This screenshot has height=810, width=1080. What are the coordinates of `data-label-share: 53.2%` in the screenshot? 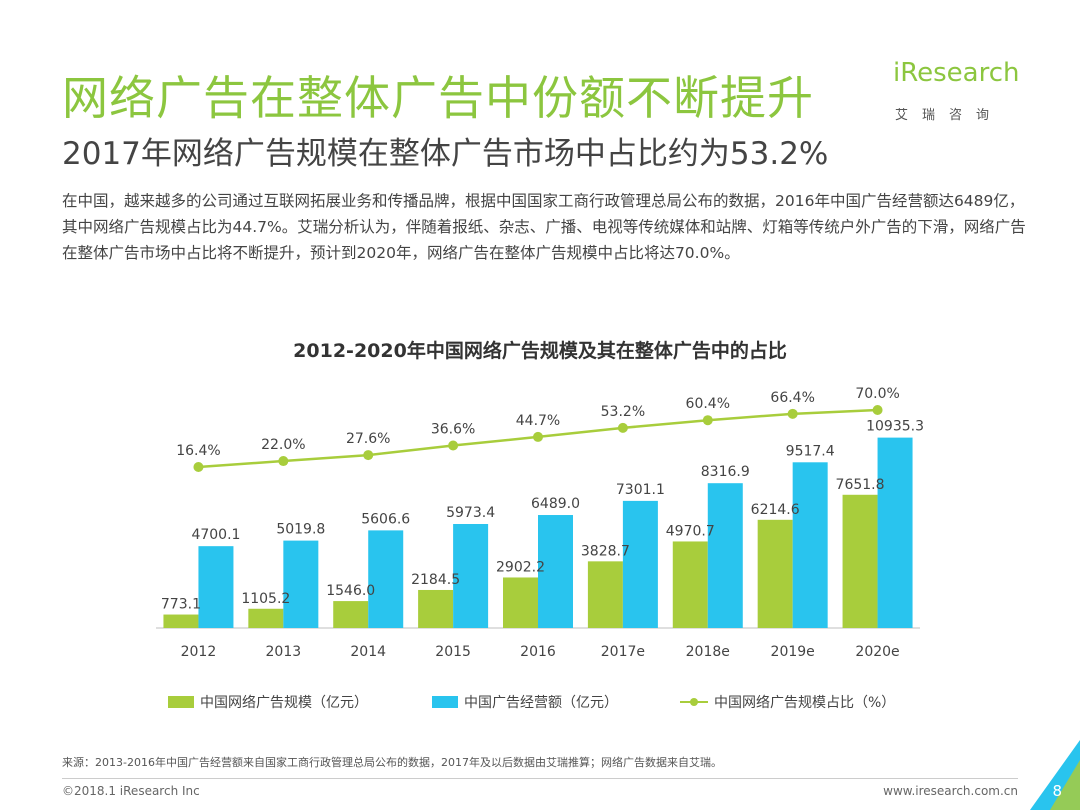 It's located at (623, 412).